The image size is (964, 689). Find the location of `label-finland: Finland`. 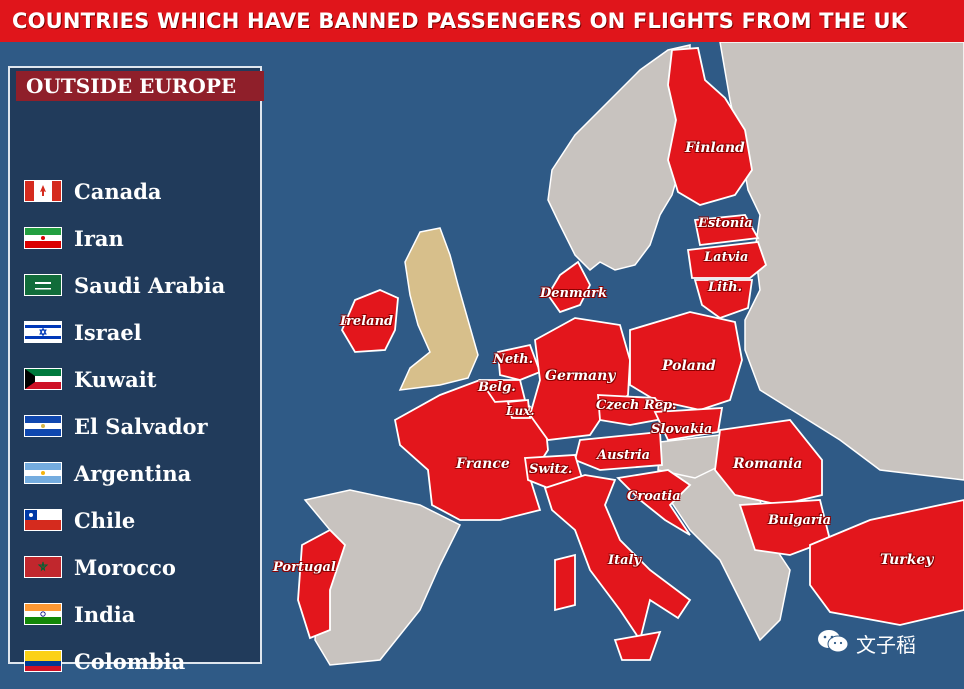

label-finland: Finland is located at coordinates (715, 148).